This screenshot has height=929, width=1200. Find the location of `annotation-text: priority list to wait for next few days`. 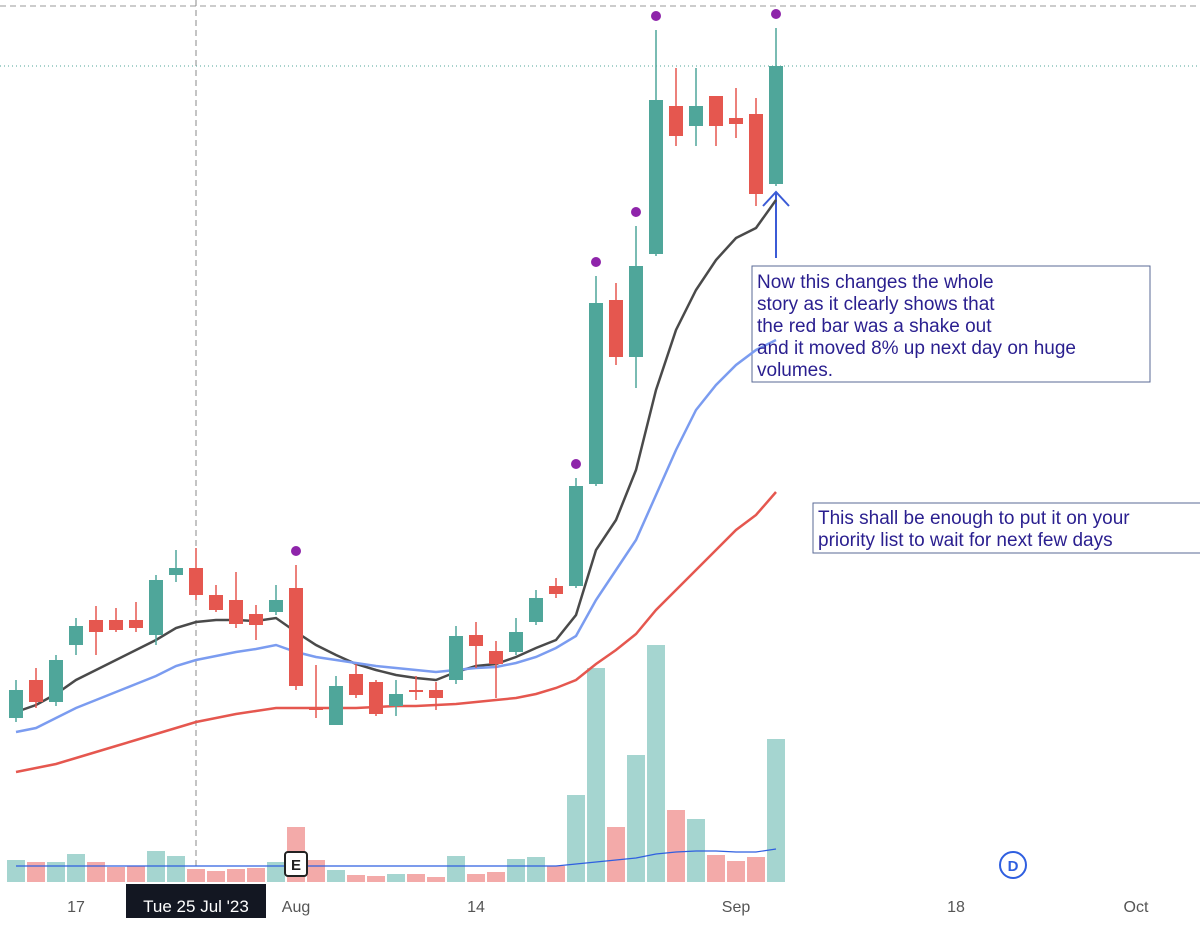

annotation-text: priority list to wait for next few days is located at coordinates (965, 540).